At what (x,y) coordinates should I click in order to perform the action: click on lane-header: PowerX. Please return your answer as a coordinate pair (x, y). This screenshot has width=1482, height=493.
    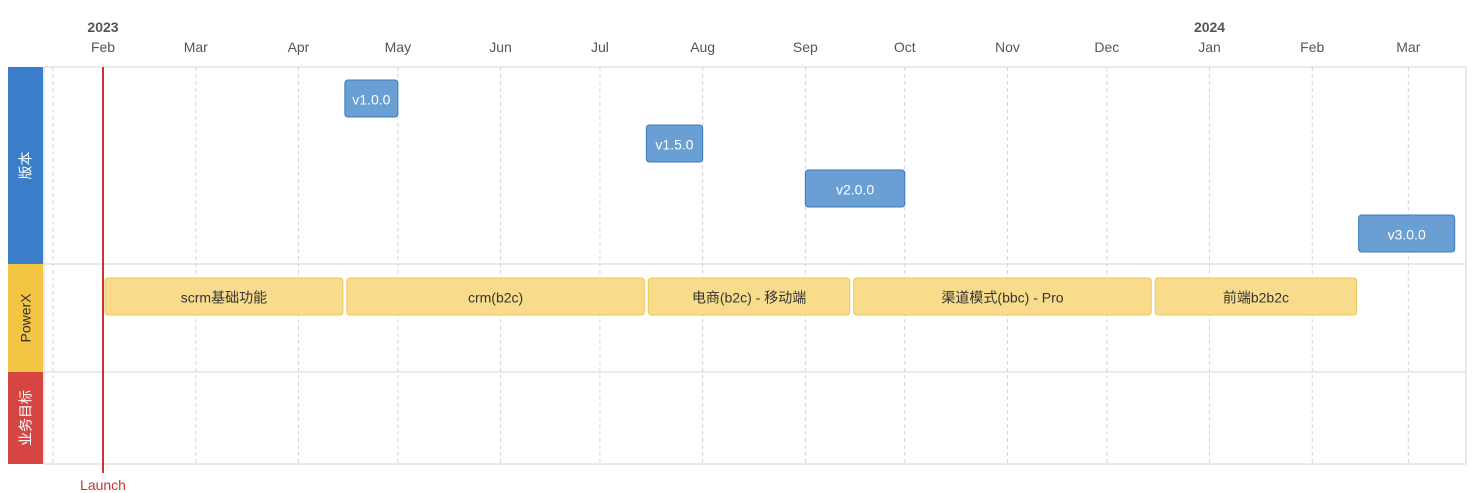
    Looking at the image, I should click on (25, 318).